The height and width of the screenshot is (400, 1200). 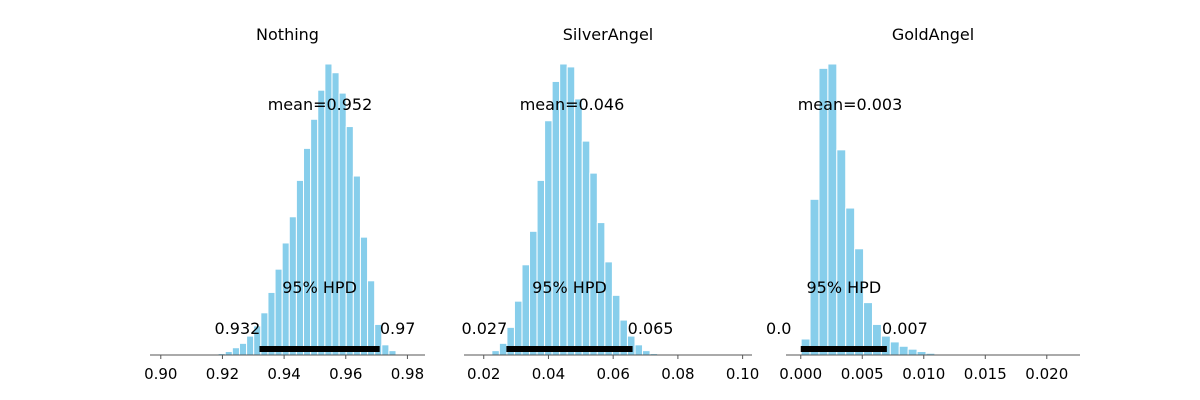 I want to click on x-axis-ticks: 0.90 0.92 0.94 0.96 0.98, so click(x=284, y=369).